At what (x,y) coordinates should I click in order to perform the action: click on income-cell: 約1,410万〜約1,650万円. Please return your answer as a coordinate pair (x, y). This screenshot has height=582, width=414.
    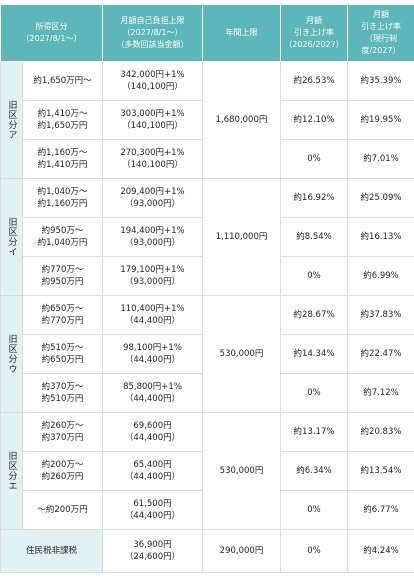
    Looking at the image, I should click on (63, 120).